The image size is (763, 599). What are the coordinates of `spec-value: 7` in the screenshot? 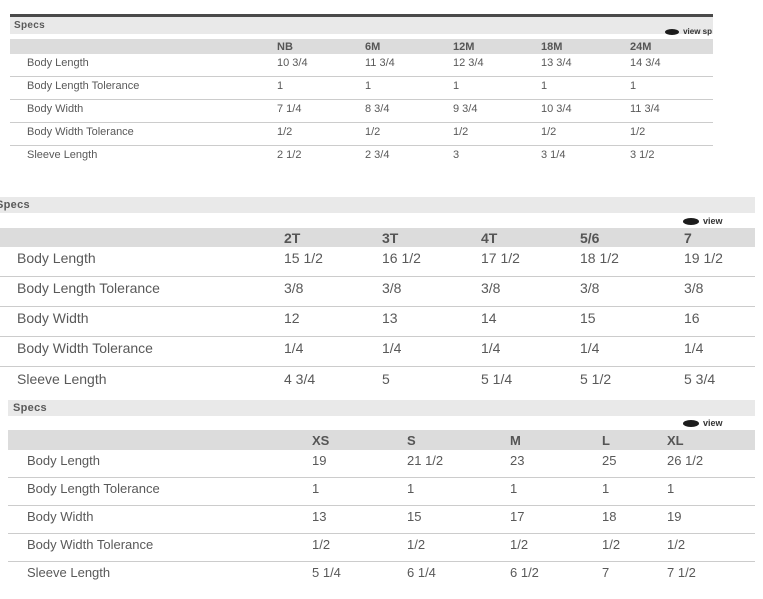 It's located at (606, 573).